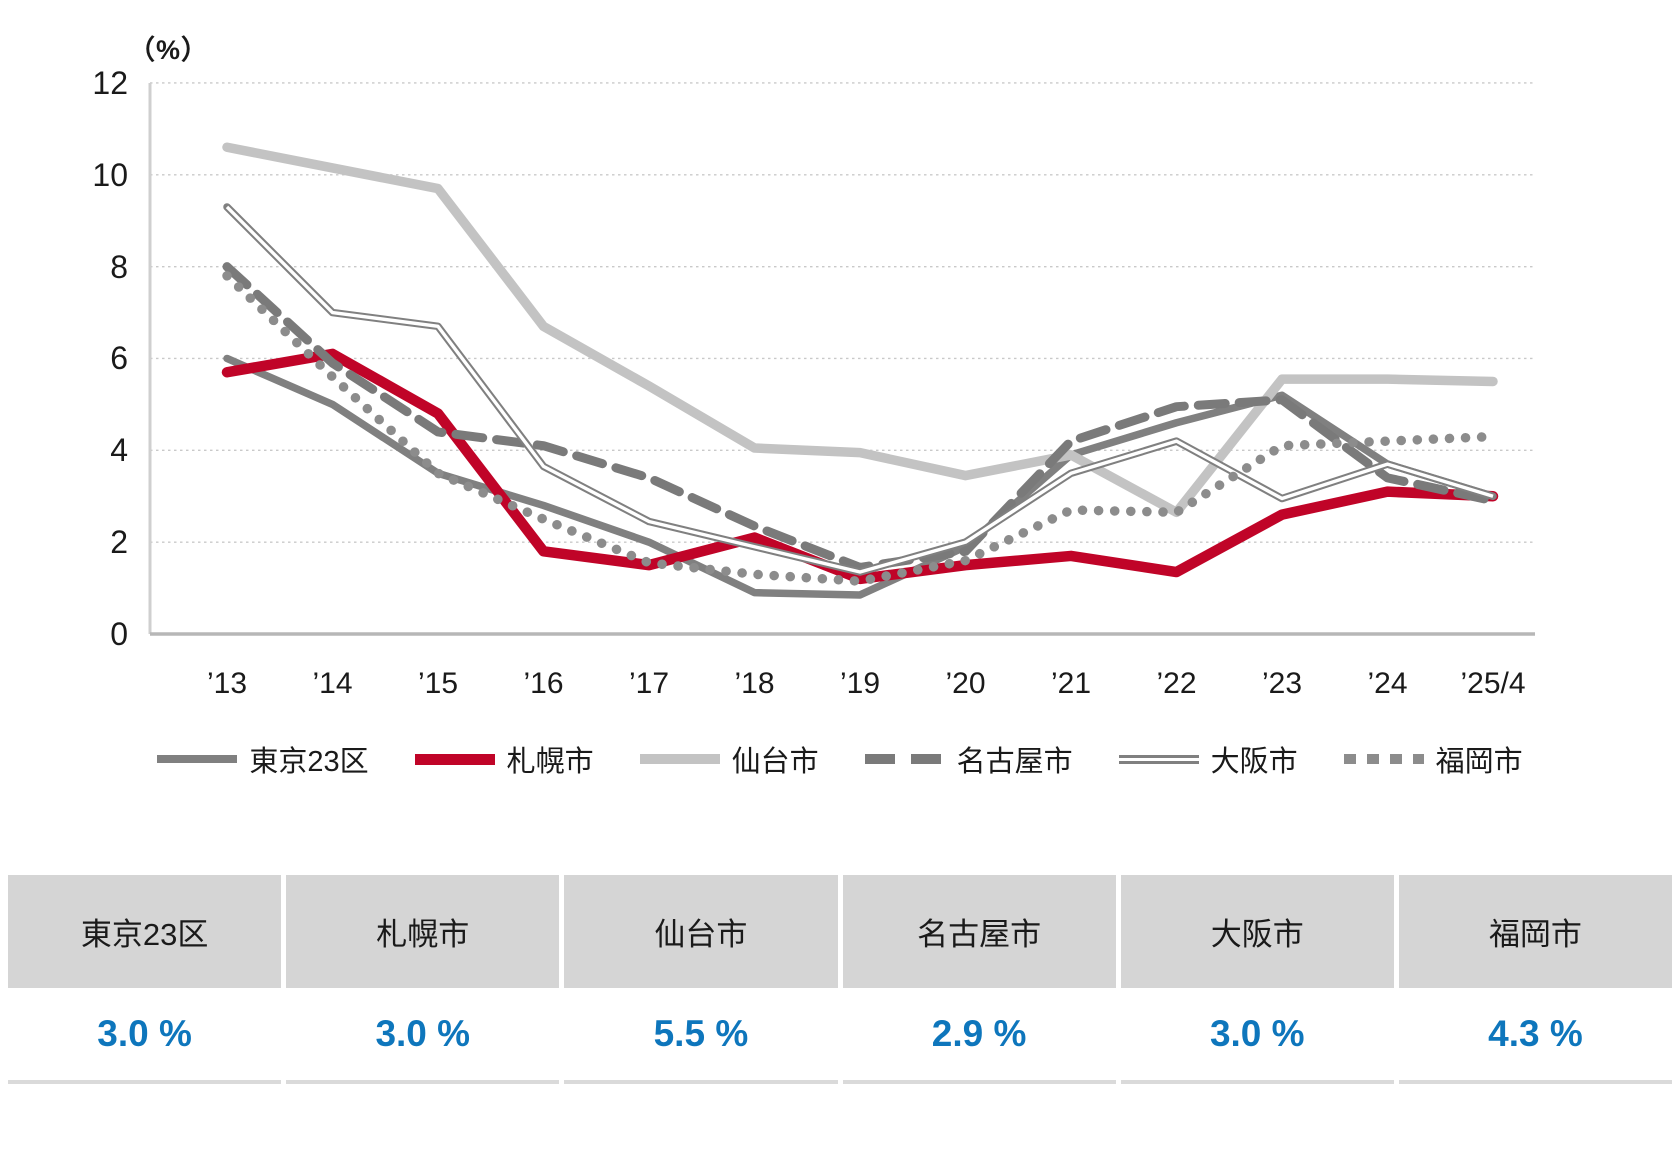 The image size is (1680, 1164). I want to click on legend-item-nagoya: 名古屋市, so click(968, 759).